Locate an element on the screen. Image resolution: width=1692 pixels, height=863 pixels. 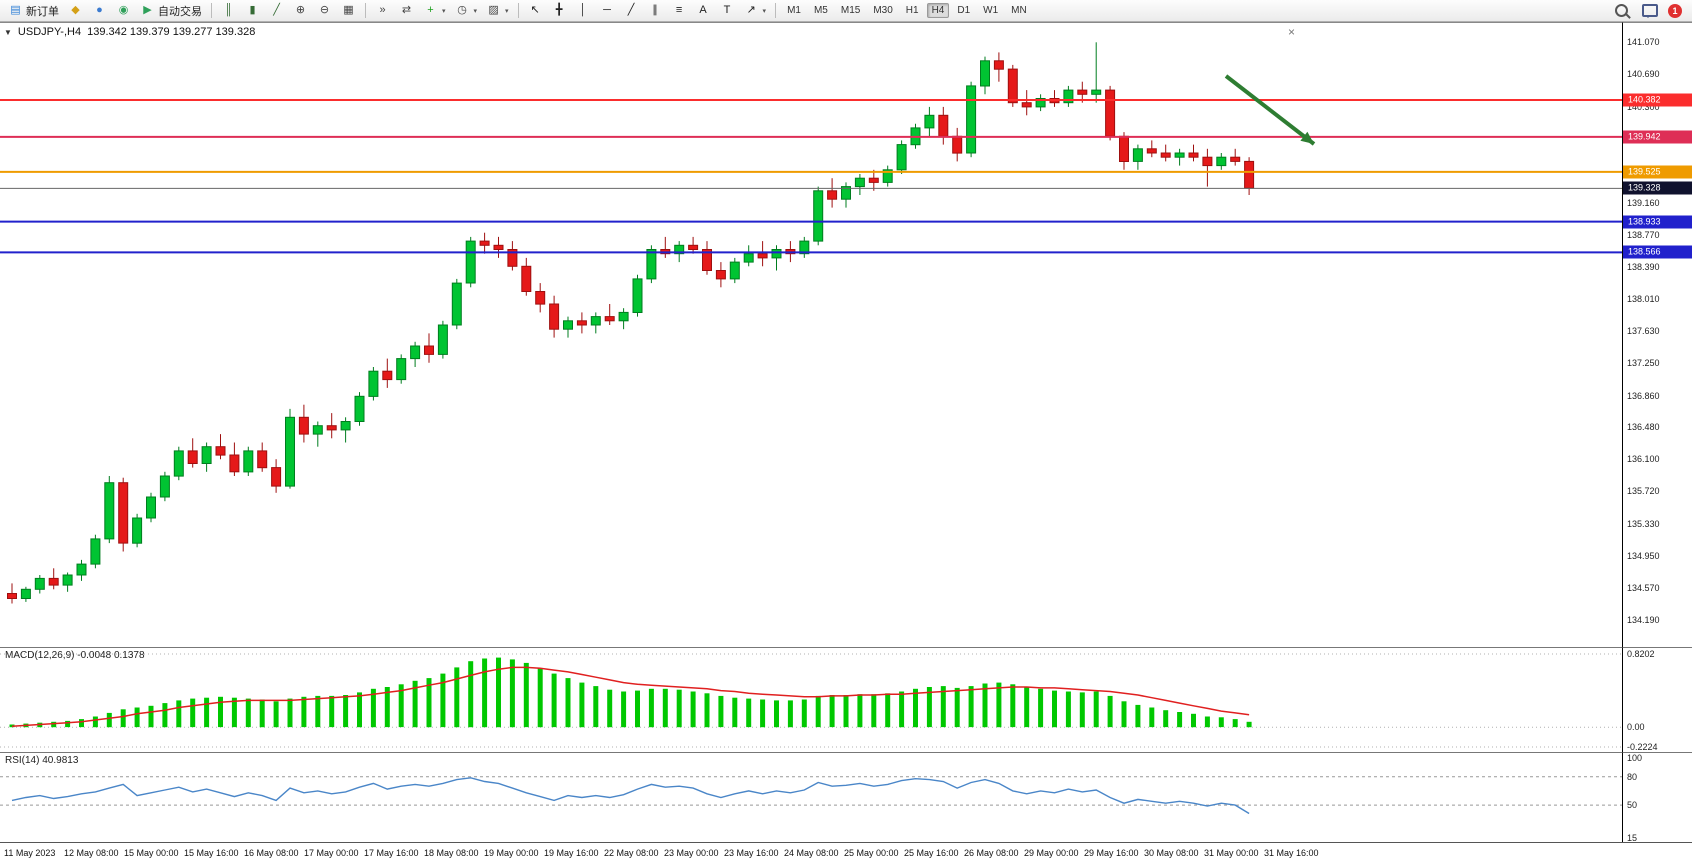
line-chart-button: ╱ is located at coordinates (276, 11).